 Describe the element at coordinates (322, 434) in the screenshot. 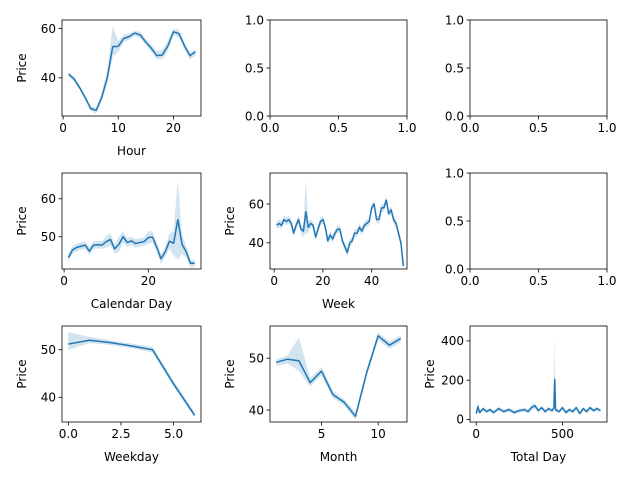

I see `x-tick-label: 5` at that location.